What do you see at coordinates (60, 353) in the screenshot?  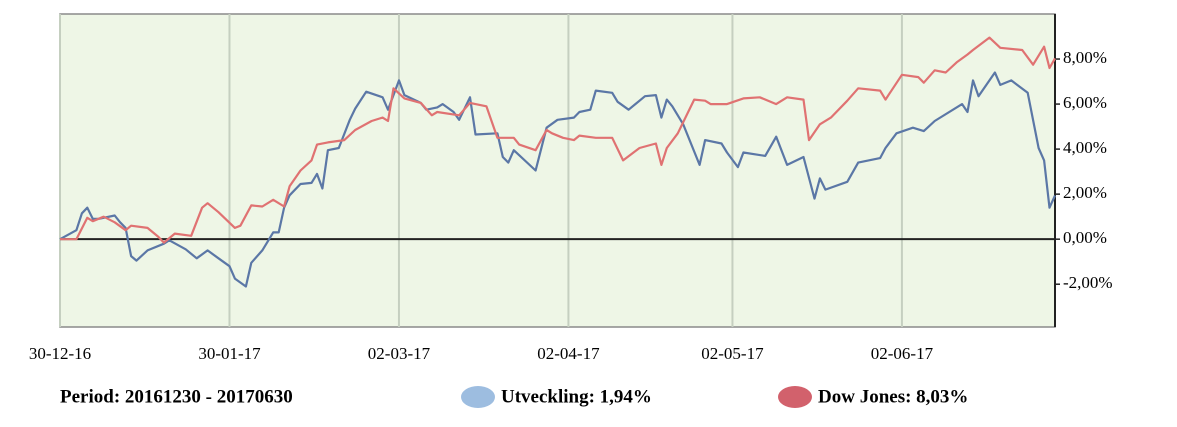 I see `x-tick-label: 30-12-16` at bounding box center [60, 353].